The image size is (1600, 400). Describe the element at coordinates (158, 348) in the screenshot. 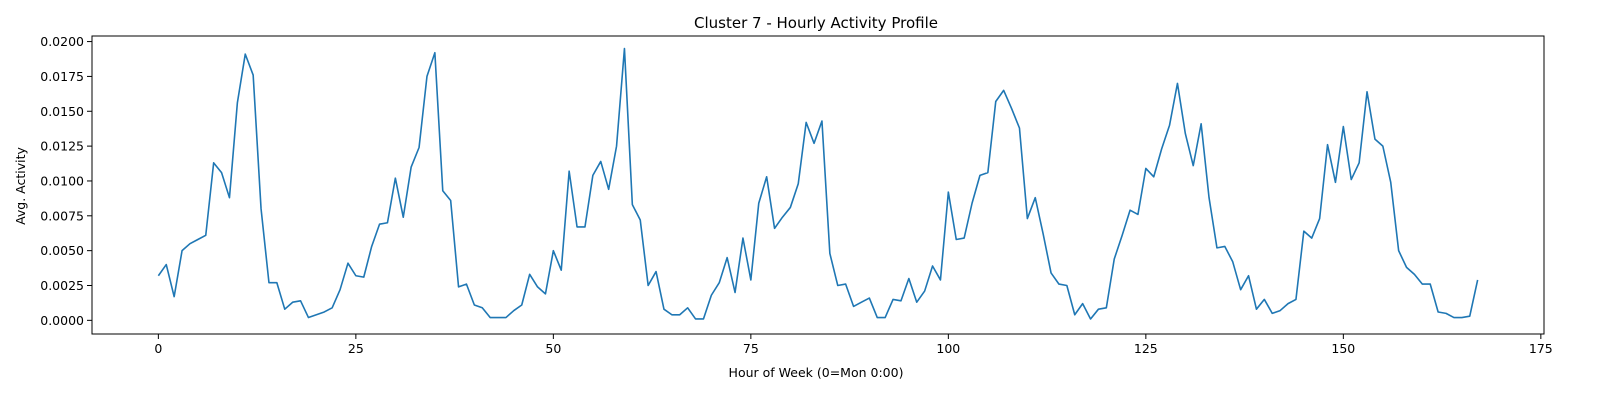

I see `x-tick-label: 0` at that location.